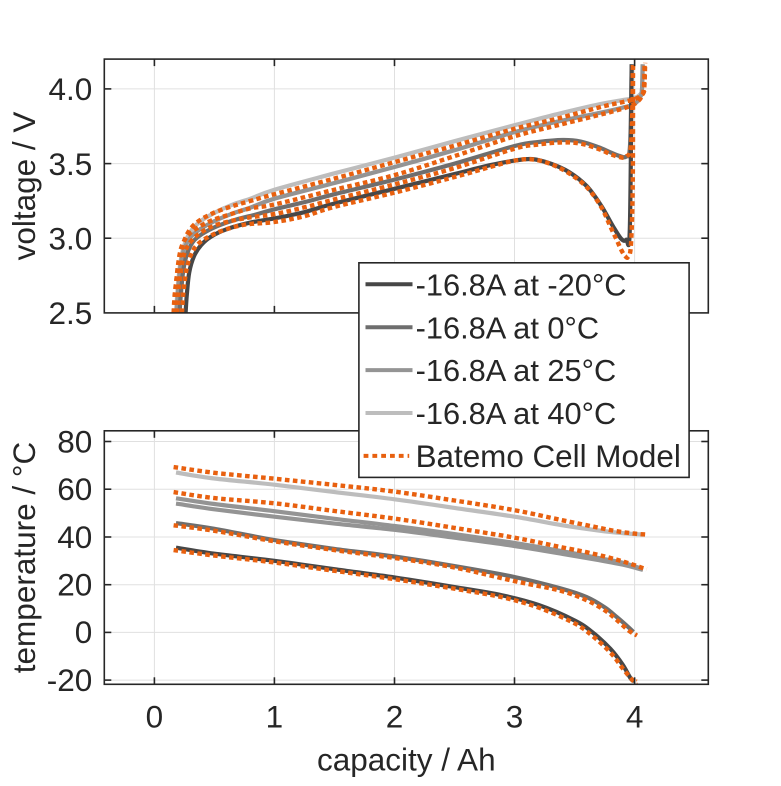 The image size is (781, 786). Describe the element at coordinates (71, 164) in the screenshot. I see `svg-text: 3.5` at that location.